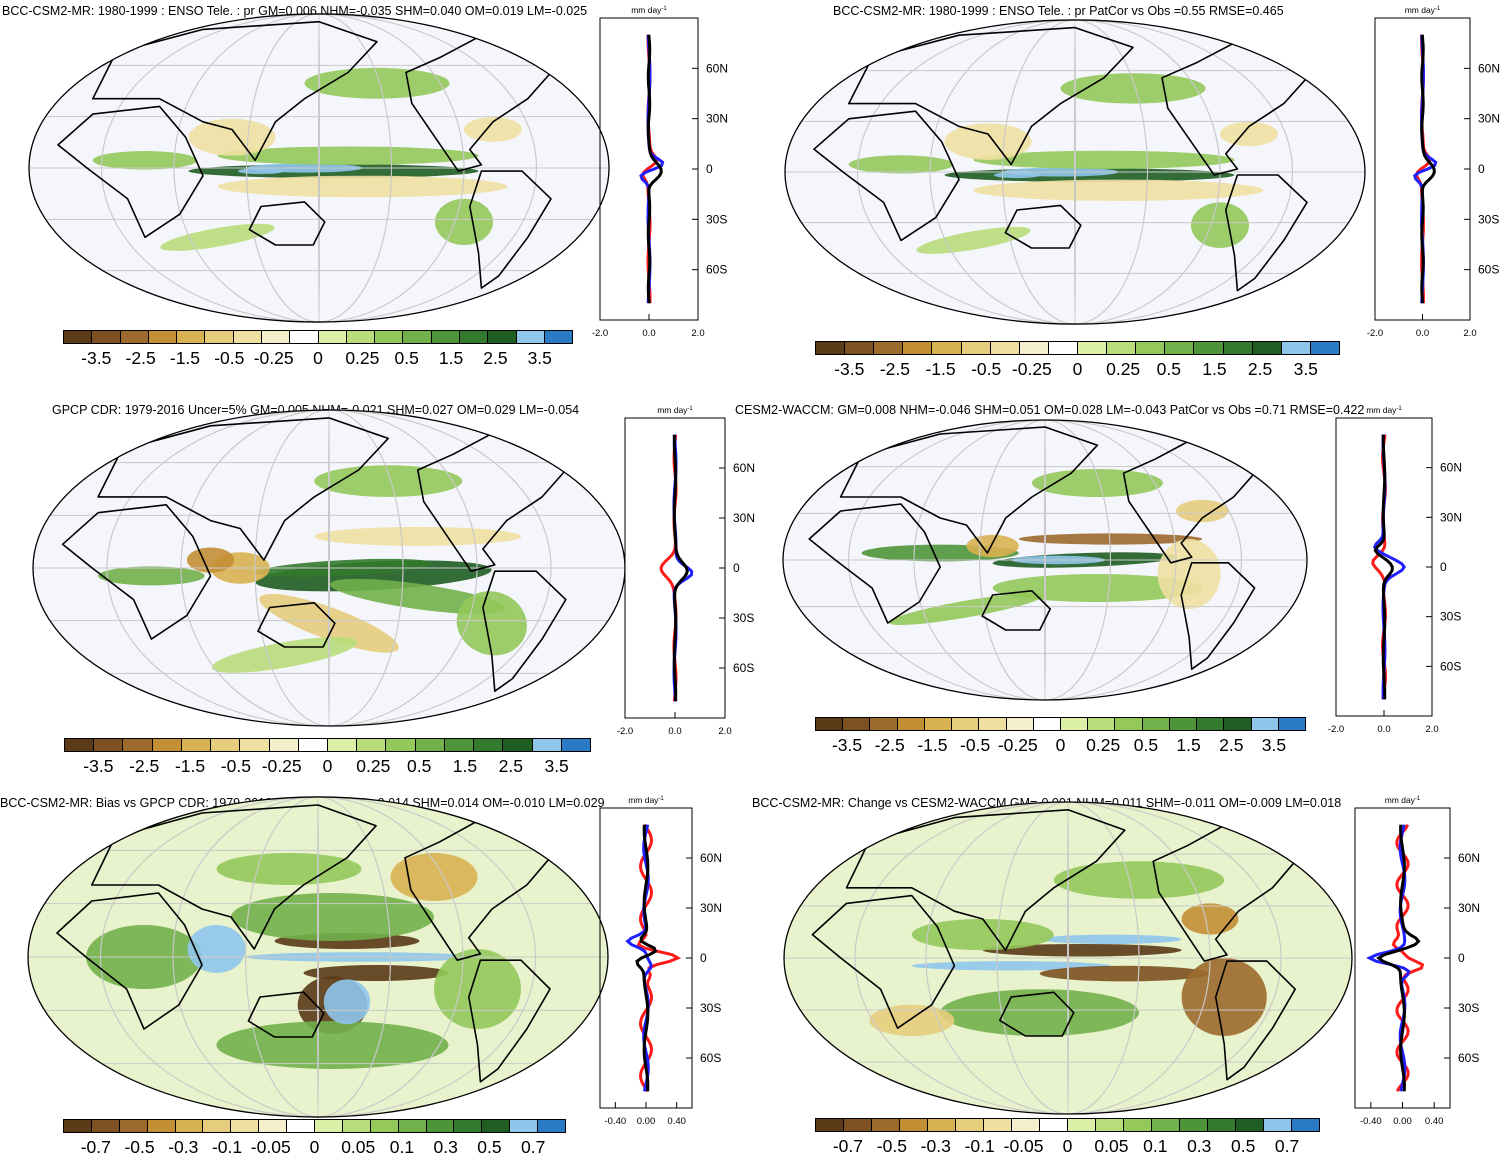 The width and height of the screenshot is (1500, 1159). Describe the element at coordinates (1214, 369) in the screenshot. I see `colorbar-label: 1.5` at that location.